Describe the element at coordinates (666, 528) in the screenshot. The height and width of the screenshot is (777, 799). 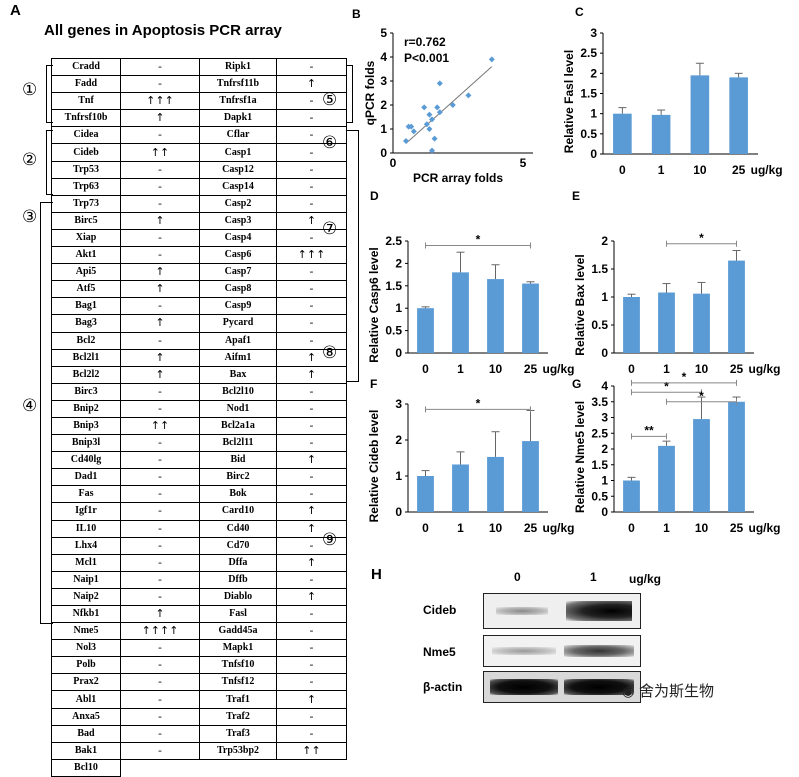
I see `bar-g-x-tick-label: 1` at that location.